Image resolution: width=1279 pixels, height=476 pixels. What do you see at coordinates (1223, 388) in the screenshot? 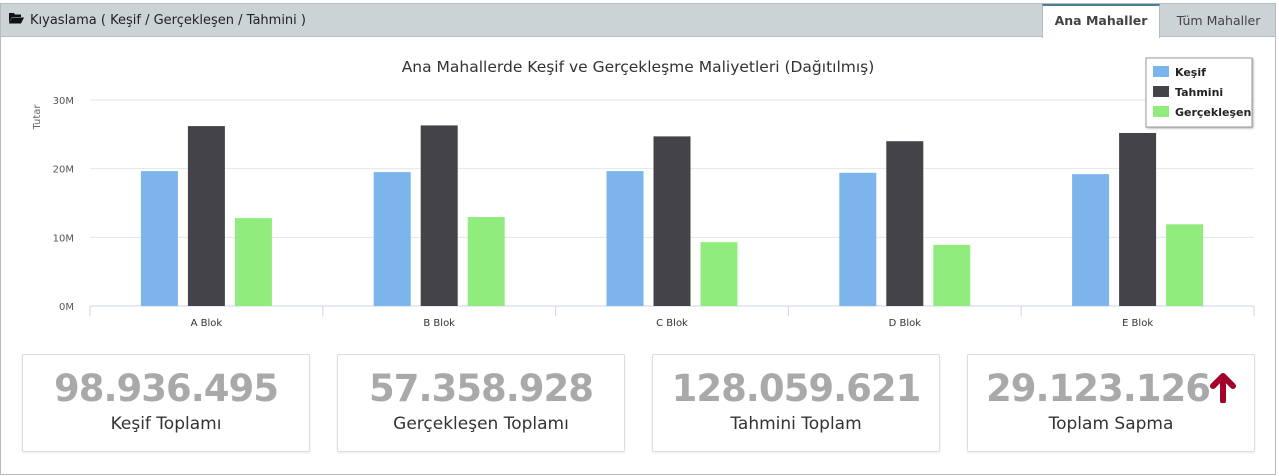
I see `arrow-up-icon` at bounding box center [1223, 388].